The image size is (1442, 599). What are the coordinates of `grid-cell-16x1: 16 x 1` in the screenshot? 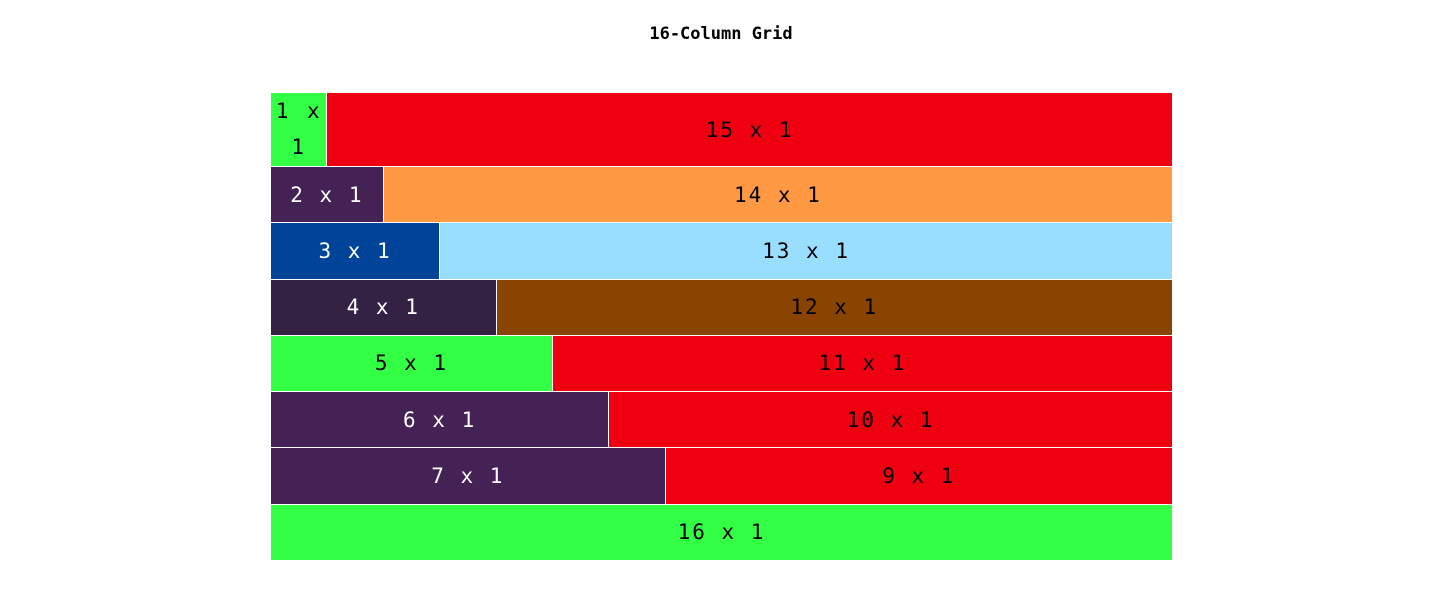 It's located at (721, 532).